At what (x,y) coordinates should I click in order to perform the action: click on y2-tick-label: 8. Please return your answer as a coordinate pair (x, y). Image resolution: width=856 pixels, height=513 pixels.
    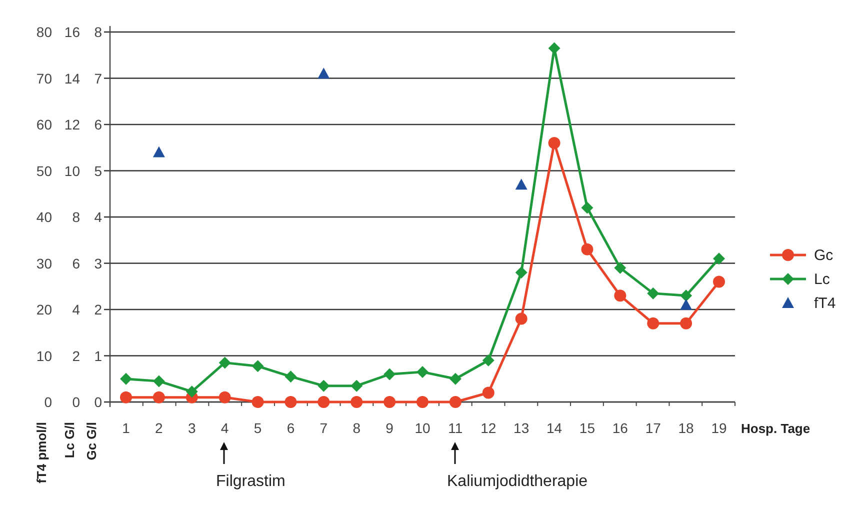
    Looking at the image, I should click on (76, 217).